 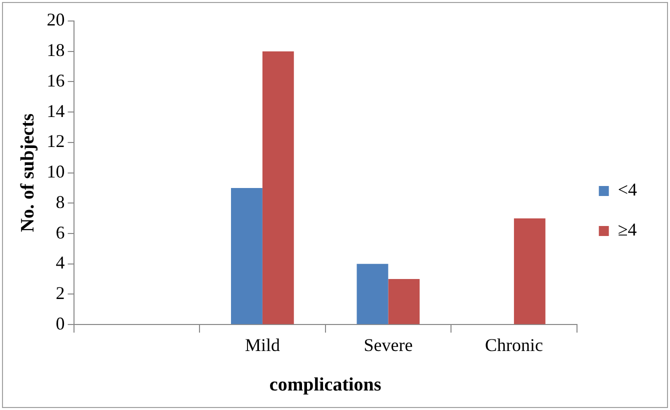 What do you see at coordinates (55, 50) in the screenshot?
I see `y-tick-label: 18` at bounding box center [55, 50].